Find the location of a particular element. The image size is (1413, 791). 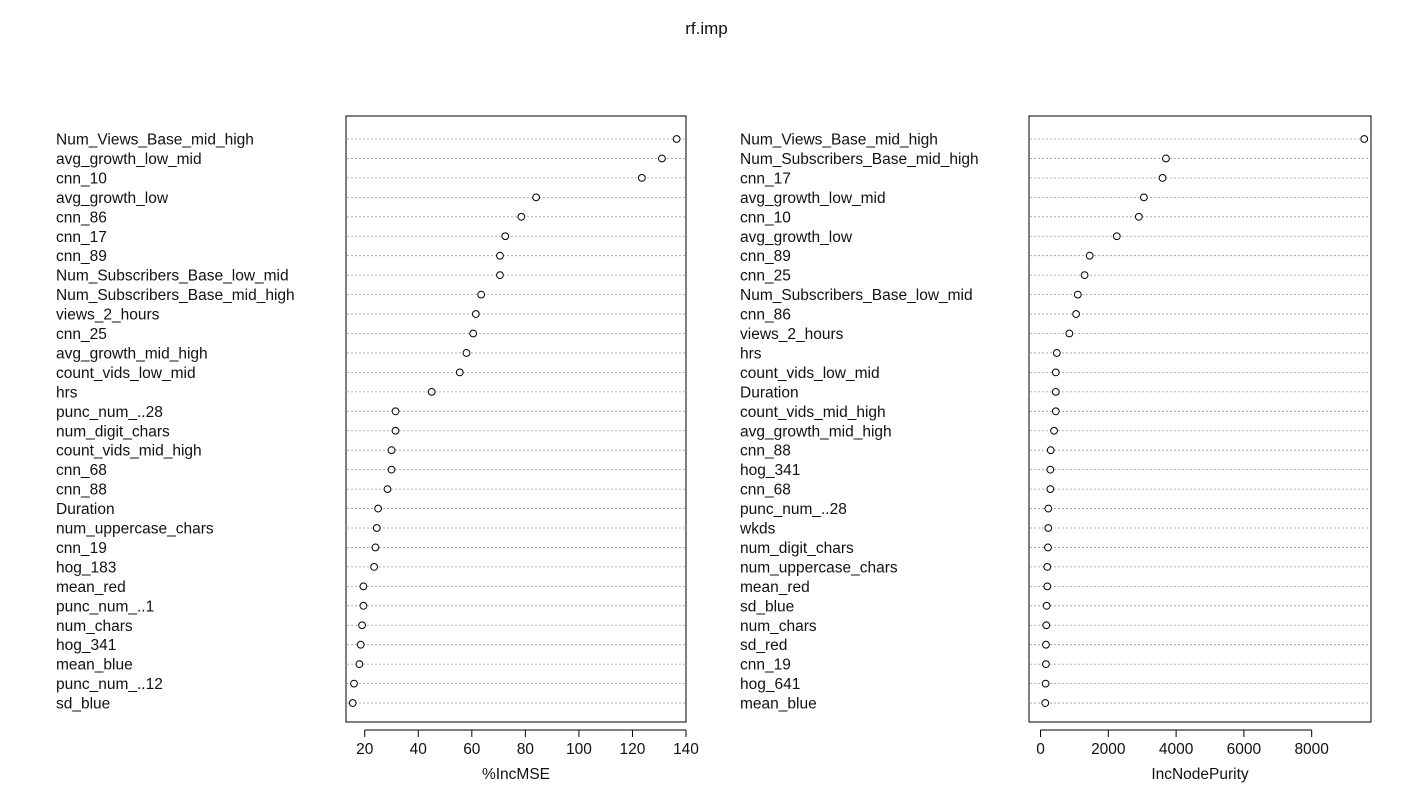

incmse-row-label: avg_growth_low_mid is located at coordinates (129, 159).